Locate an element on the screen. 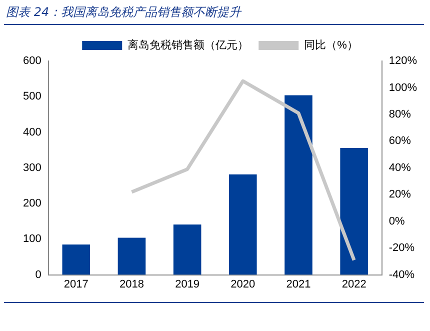  x-tick-label: 2019 is located at coordinates (187, 284).